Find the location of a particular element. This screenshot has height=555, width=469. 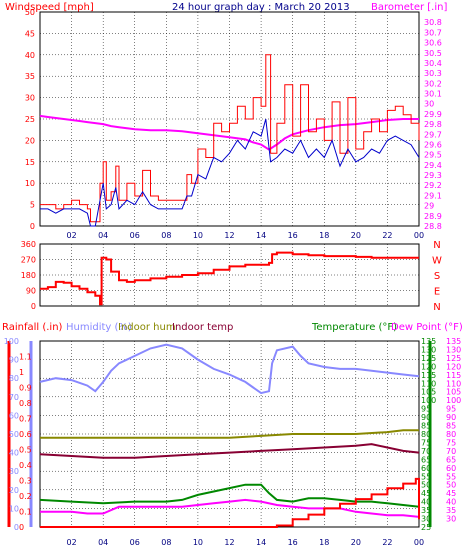

x-tick-label-12: 12 is located at coordinates (229, 542).